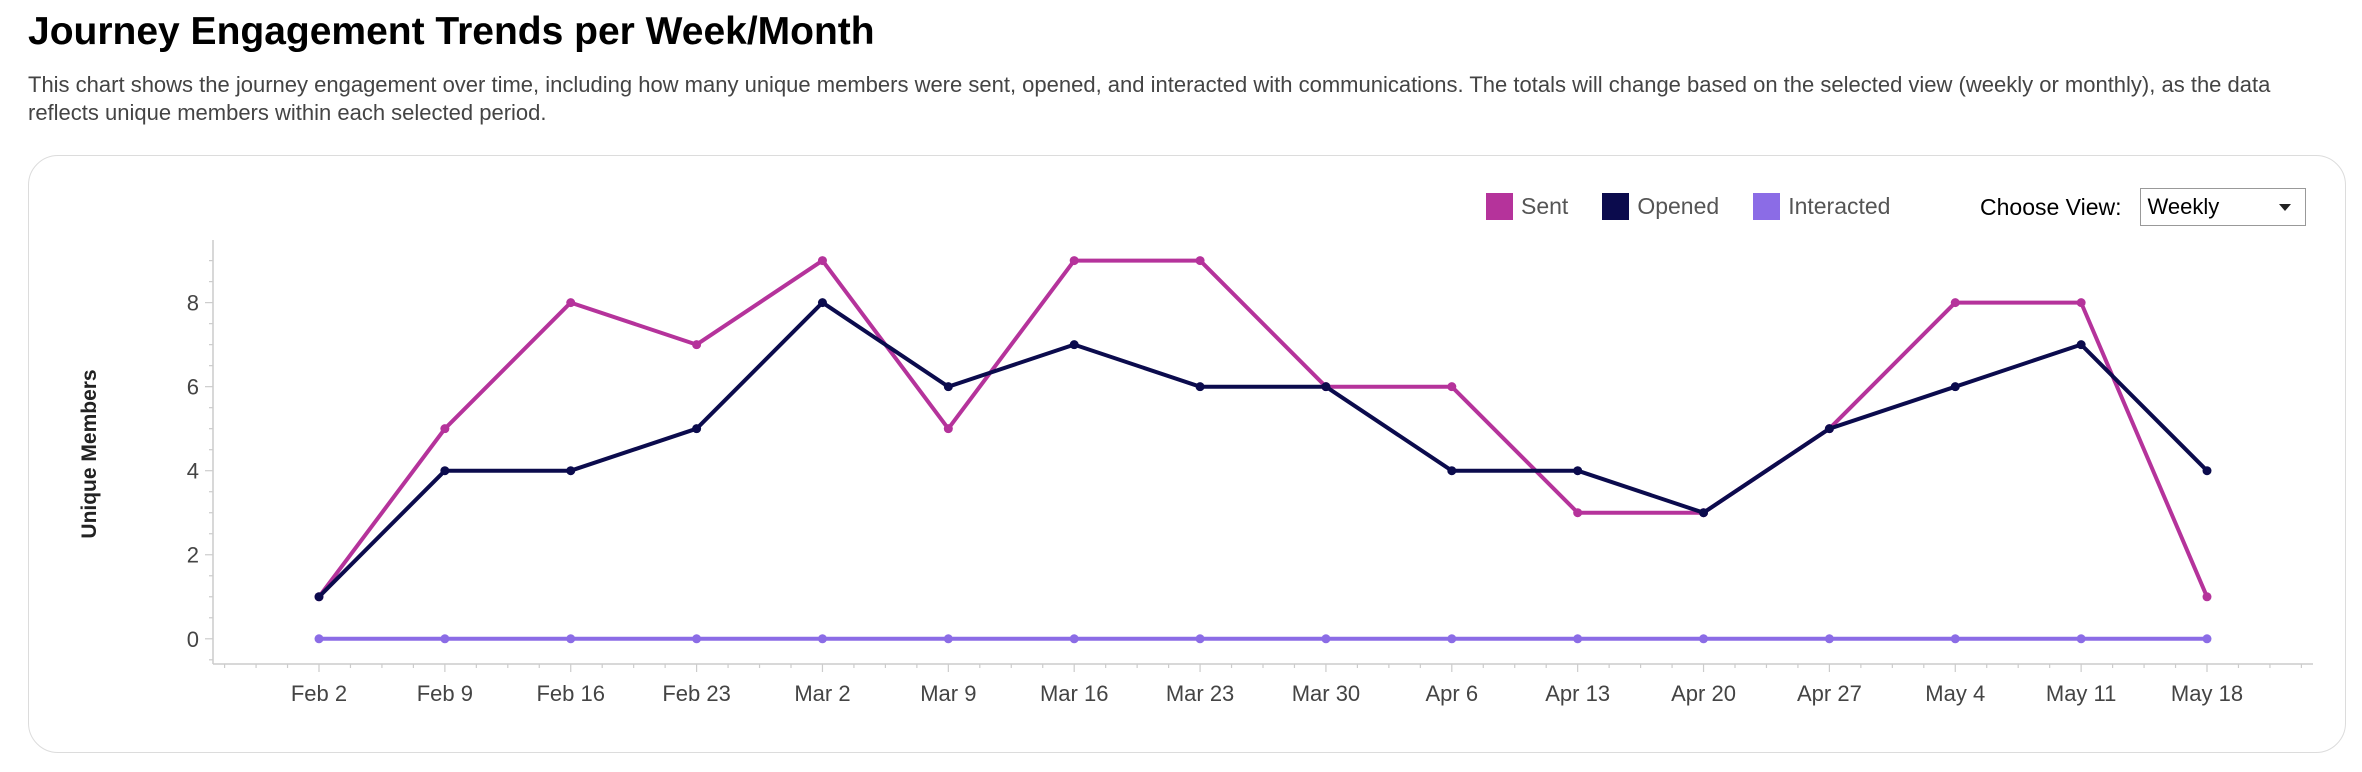 The height and width of the screenshot is (772, 2362). I want to click on x-tick-label: Feb 2, so click(319, 693).